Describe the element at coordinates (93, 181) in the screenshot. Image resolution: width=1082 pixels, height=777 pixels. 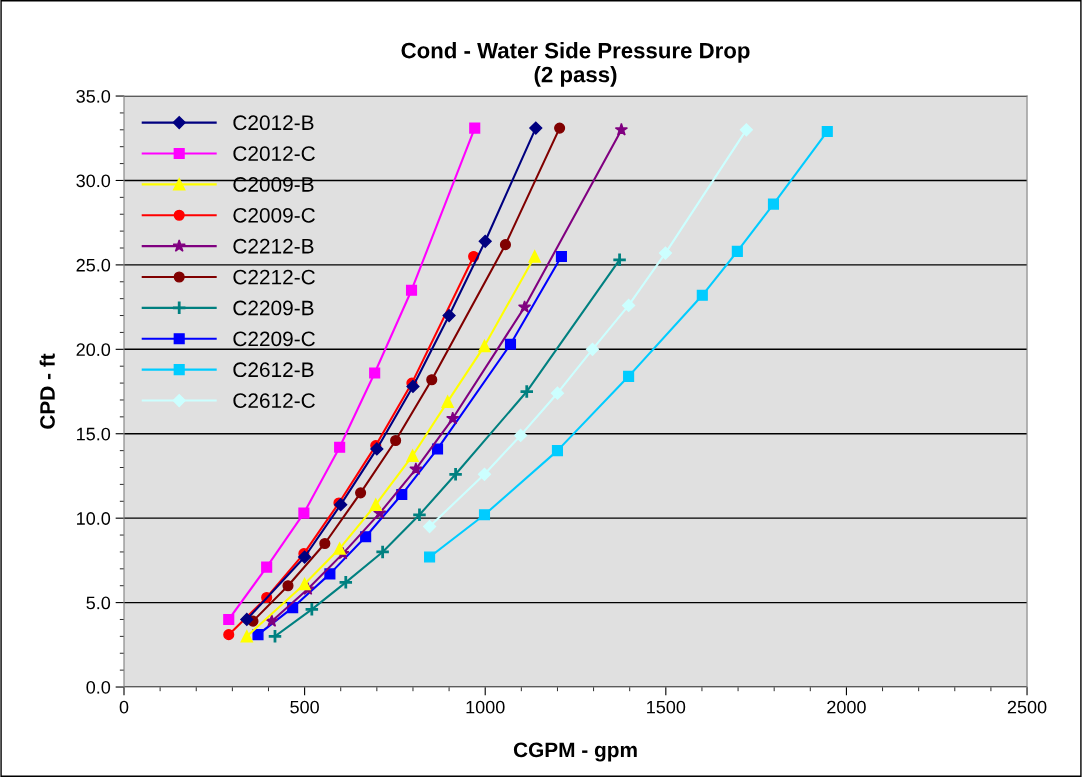
I see `y-tick-label: 30.0` at that location.